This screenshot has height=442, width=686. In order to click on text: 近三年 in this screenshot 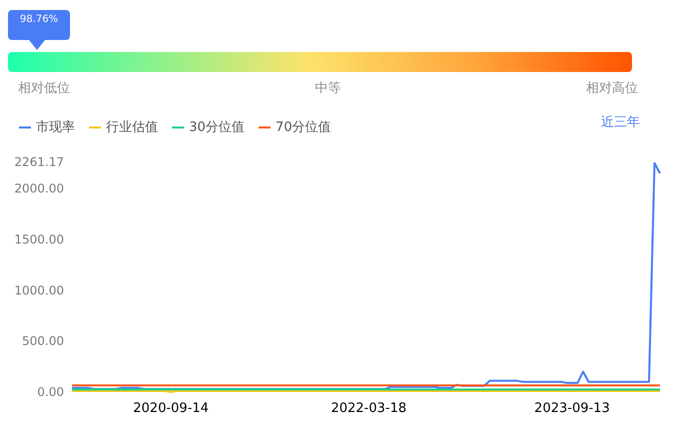, I will do `click(620, 122)`.